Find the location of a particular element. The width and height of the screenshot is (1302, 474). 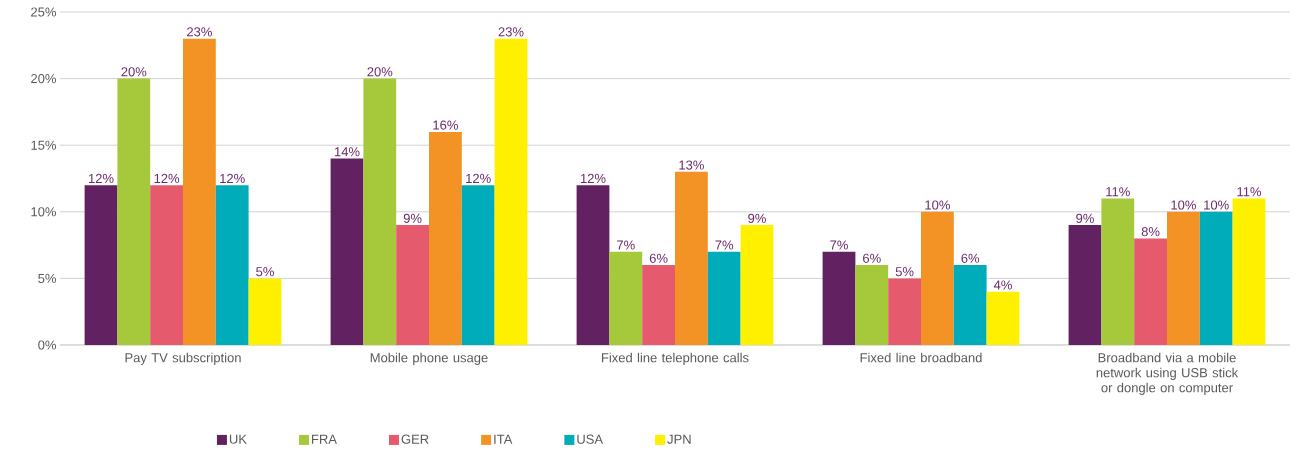

x-tick-label: Pay TV subscription is located at coordinates (183, 358).